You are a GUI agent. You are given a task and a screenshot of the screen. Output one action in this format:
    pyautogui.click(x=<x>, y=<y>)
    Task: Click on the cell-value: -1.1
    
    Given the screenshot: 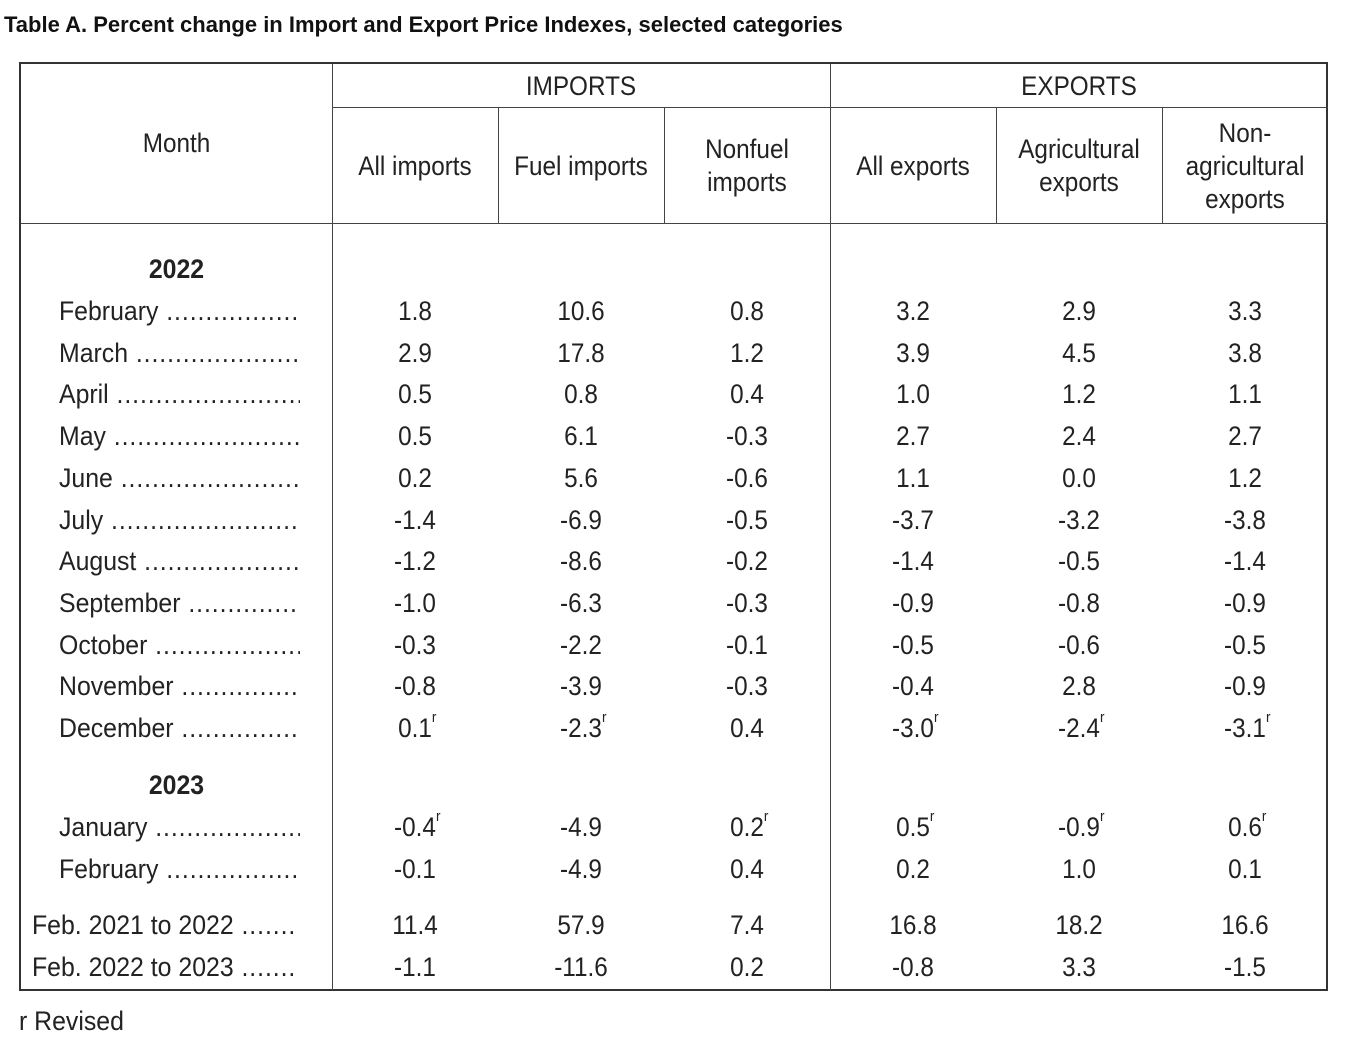 What is the action you would take?
    pyautogui.click(x=415, y=966)
    